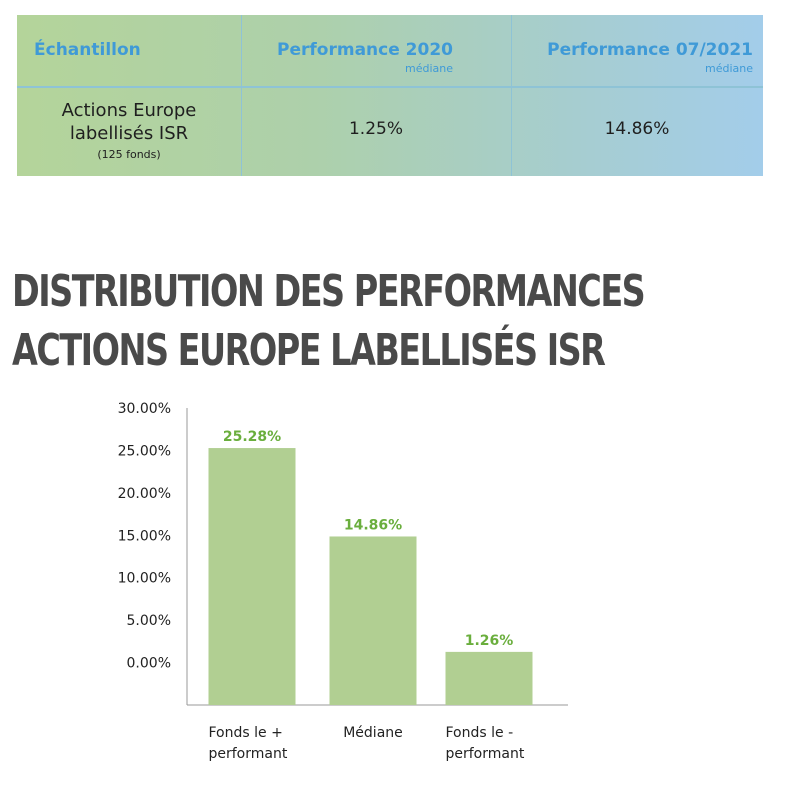  What do you see at coordinates (650, 50) in the screenshot?
I see `header-performance-07-2021: Performance 07/2021` at bounding box center [650, 50].